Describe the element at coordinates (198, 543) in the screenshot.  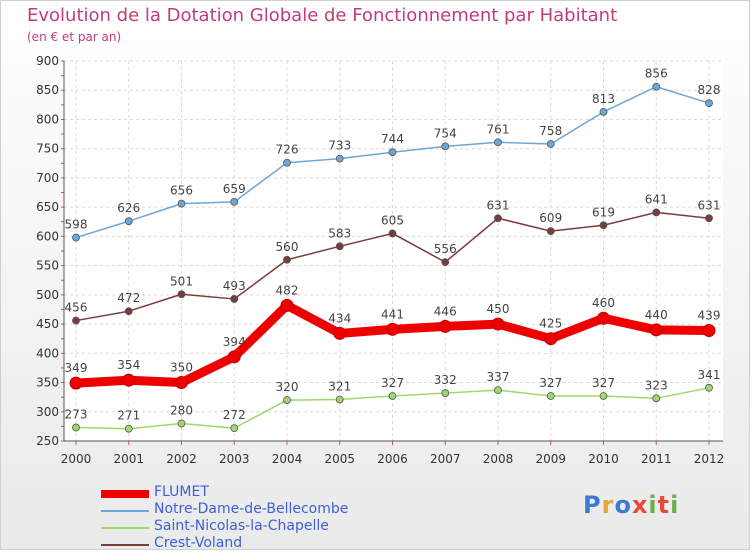
I see `legend-label-crest-voland: Crest-Voland` at that location.